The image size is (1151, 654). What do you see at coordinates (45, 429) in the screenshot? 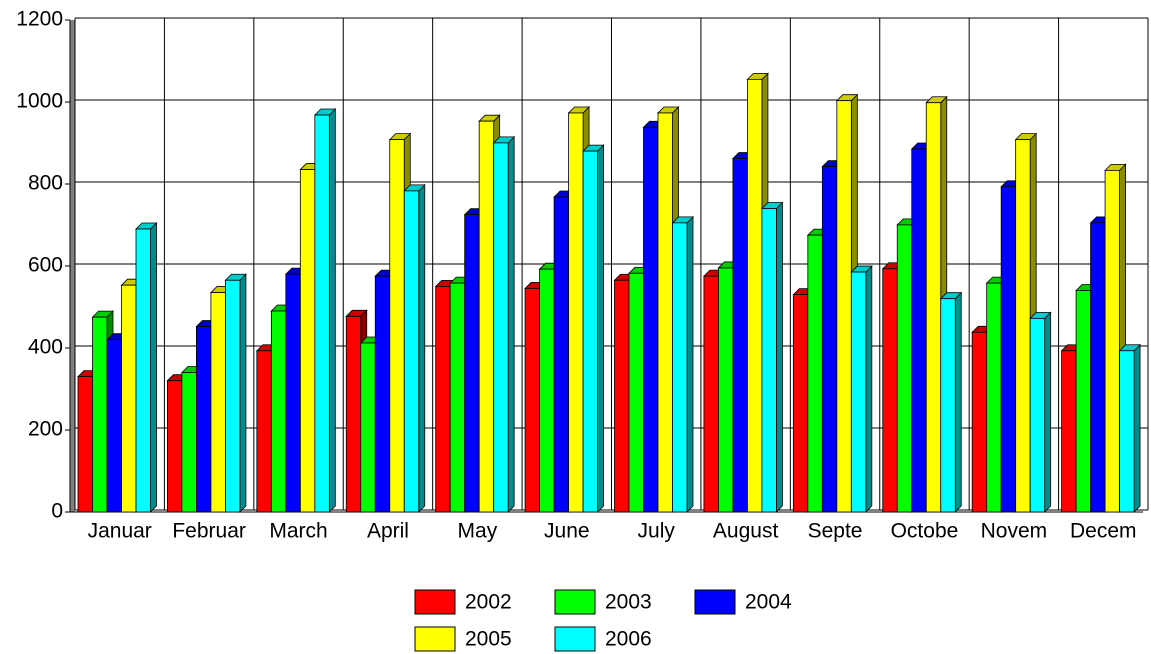
I see `y-tick-label: 200` at bounding box center [45, 429].